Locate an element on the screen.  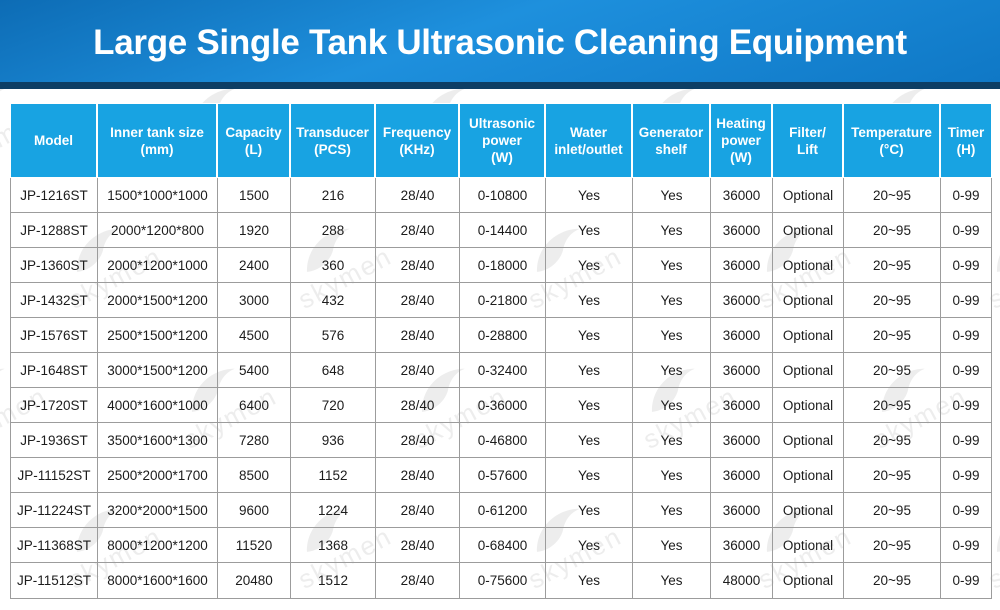
column-header: Frequency (KHz) is located at coordinates (417, 140).